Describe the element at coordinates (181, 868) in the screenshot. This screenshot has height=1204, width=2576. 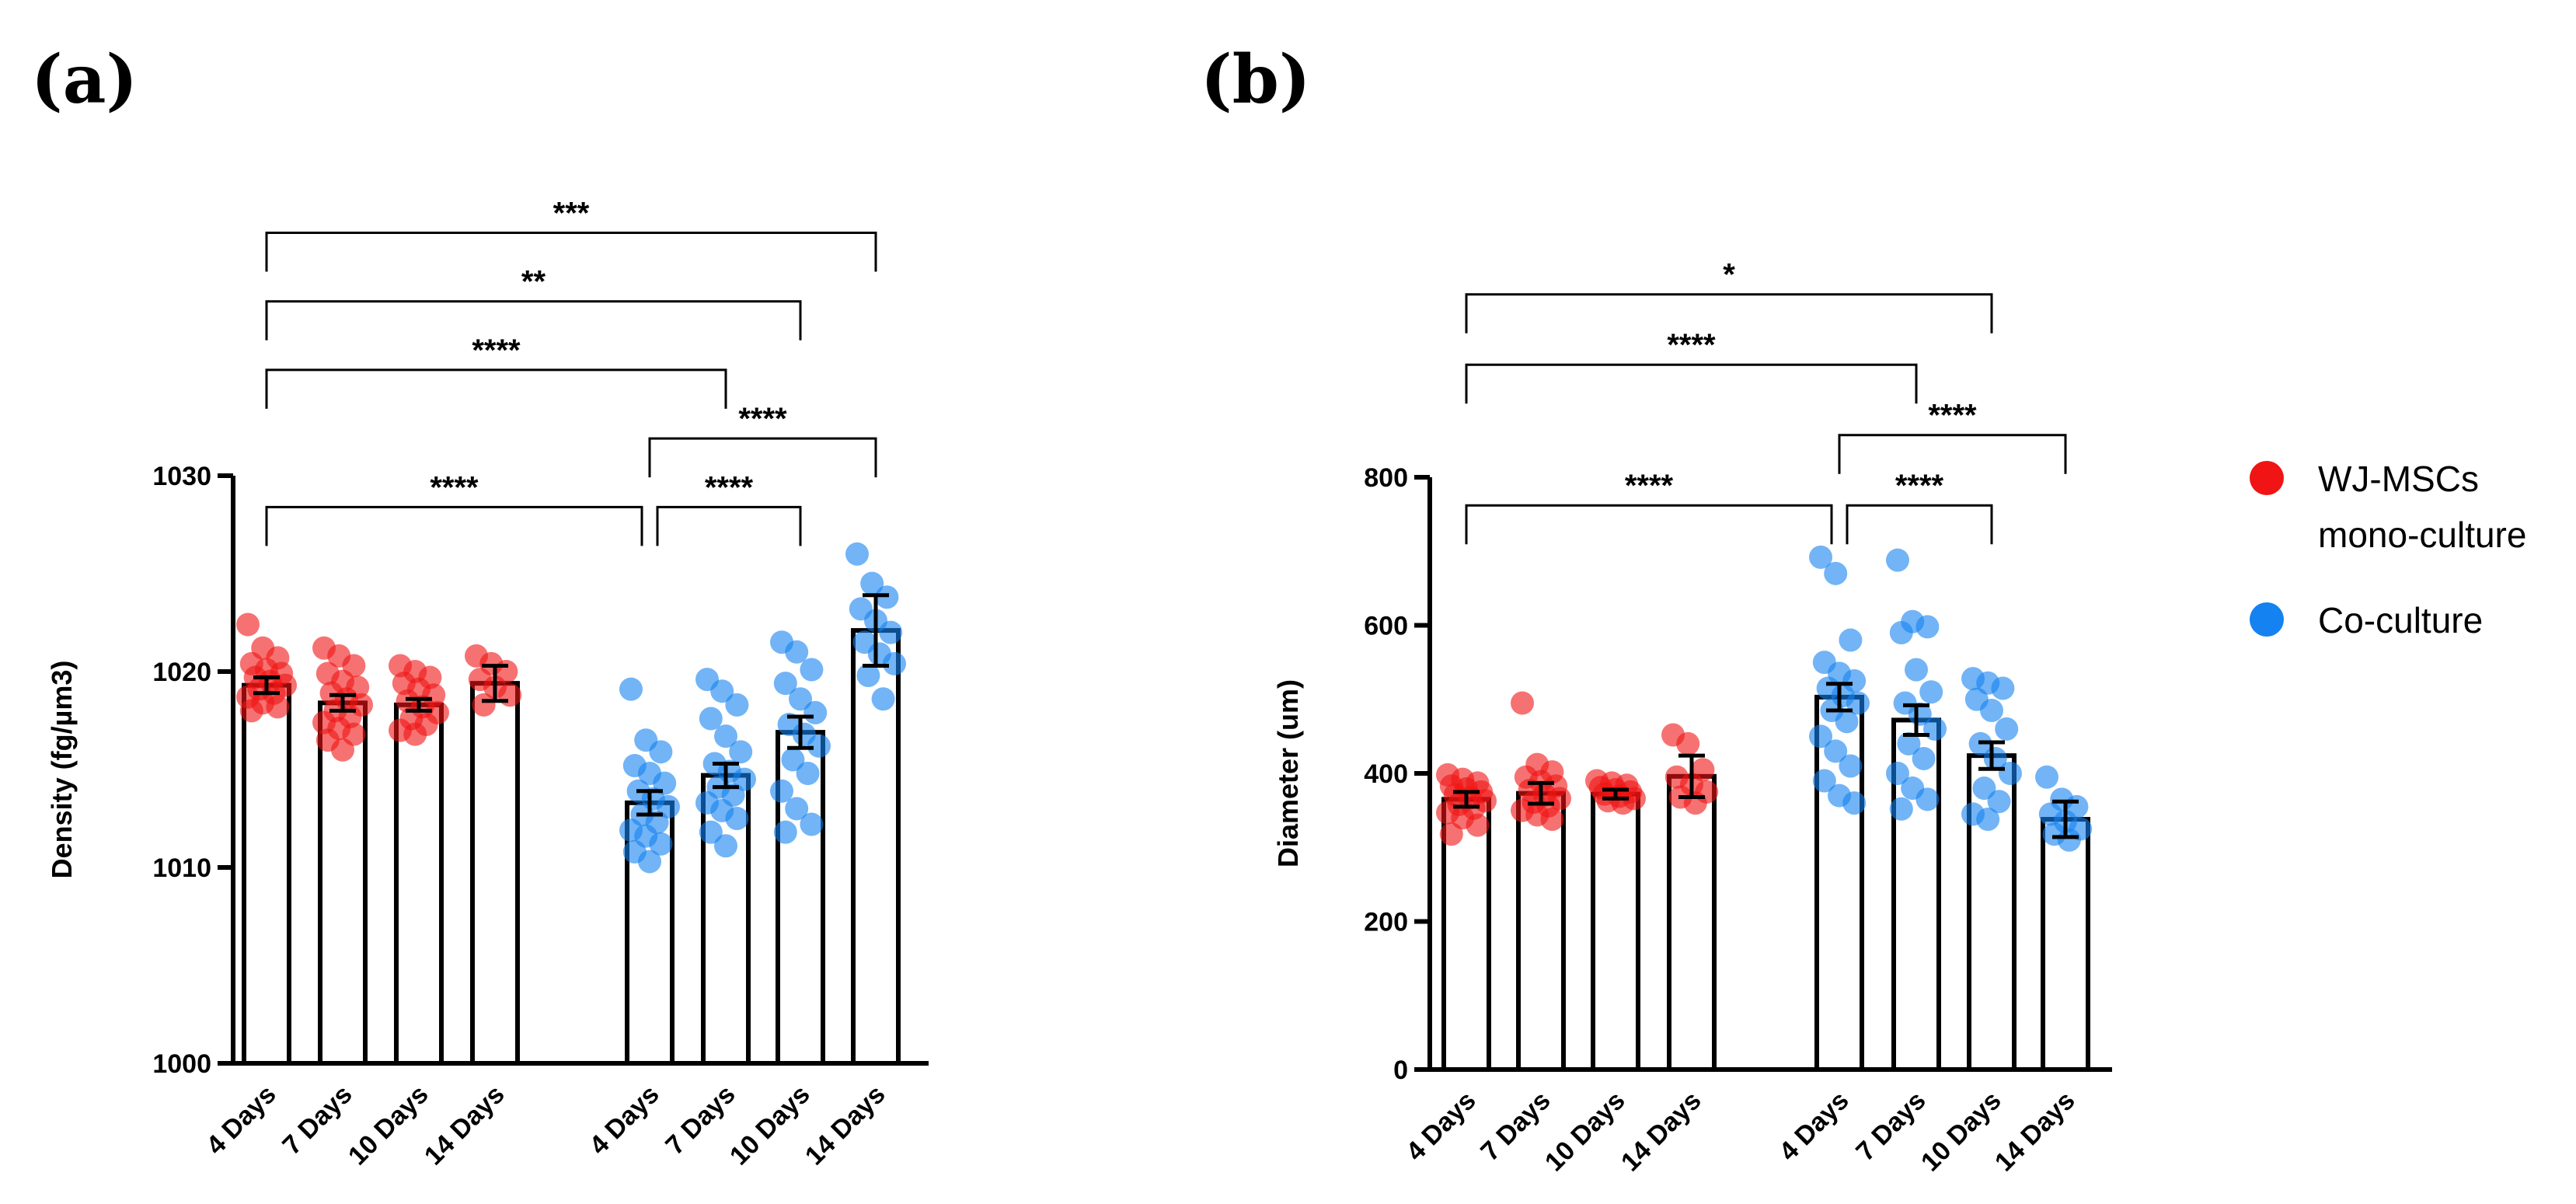
I see `y-tick-label: 1010` at that location.